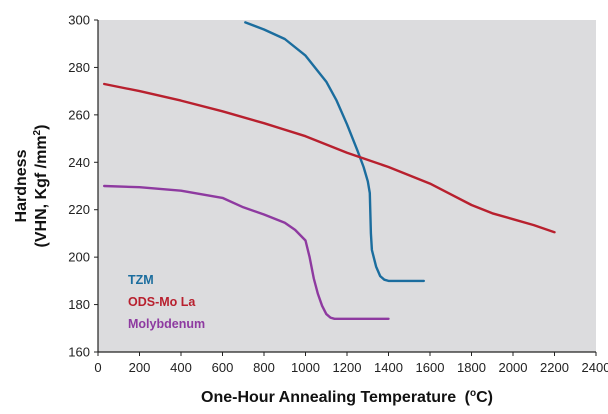 This screenshot has height=414, width=608. Describe the element at coordinates (79, 20) in the screenshot. I see `y-tick-label: 300` at that location.